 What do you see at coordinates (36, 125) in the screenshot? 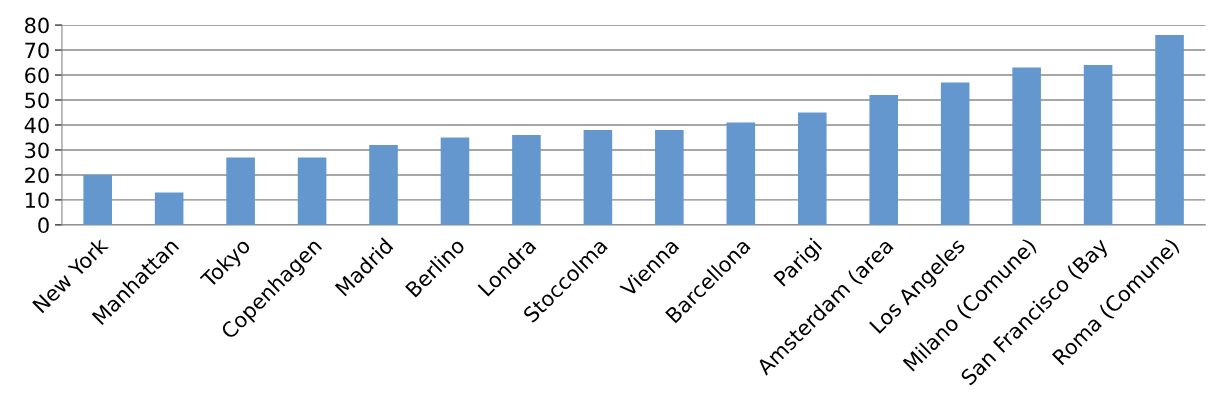
I see `y-tick-label: 40` at bounding box center [36, 125].